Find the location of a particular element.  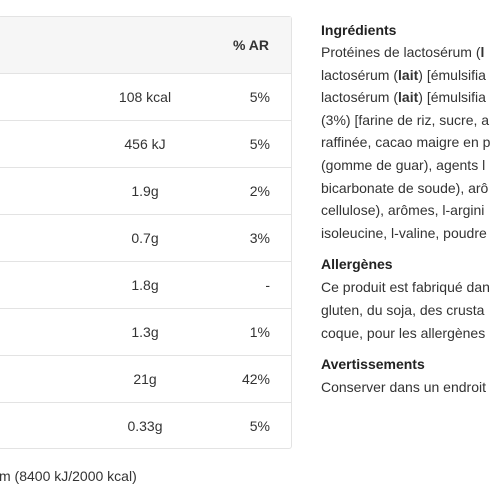

allergens-line: coque, pour les allergènes is located at coordinates (403, 332).